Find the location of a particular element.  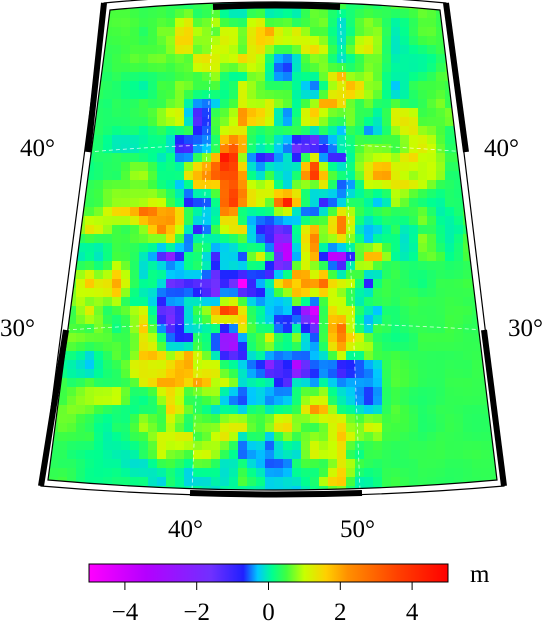

graticule-lon50 is located at coordinates (350, 250).